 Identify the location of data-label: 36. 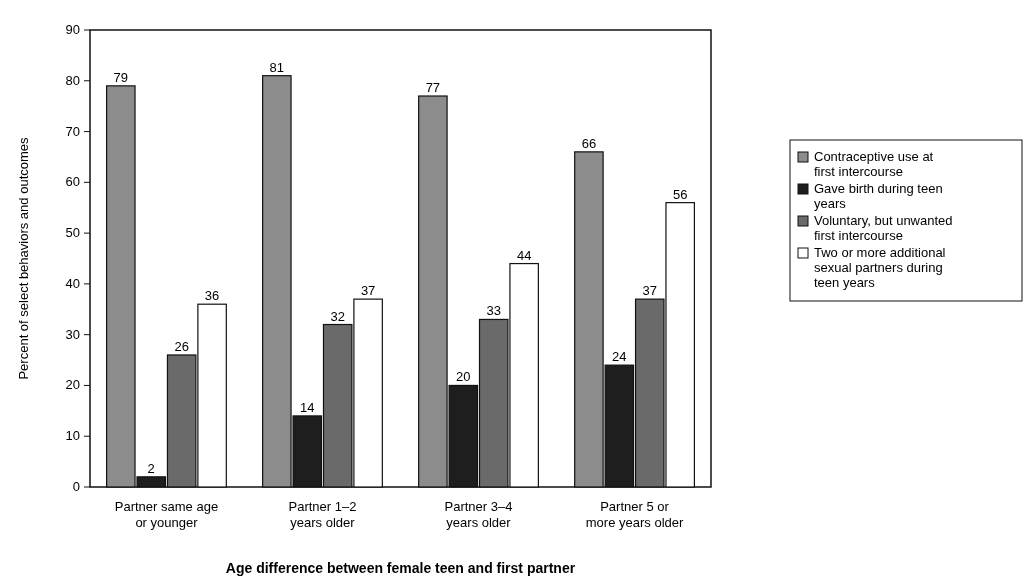
(212, 296).